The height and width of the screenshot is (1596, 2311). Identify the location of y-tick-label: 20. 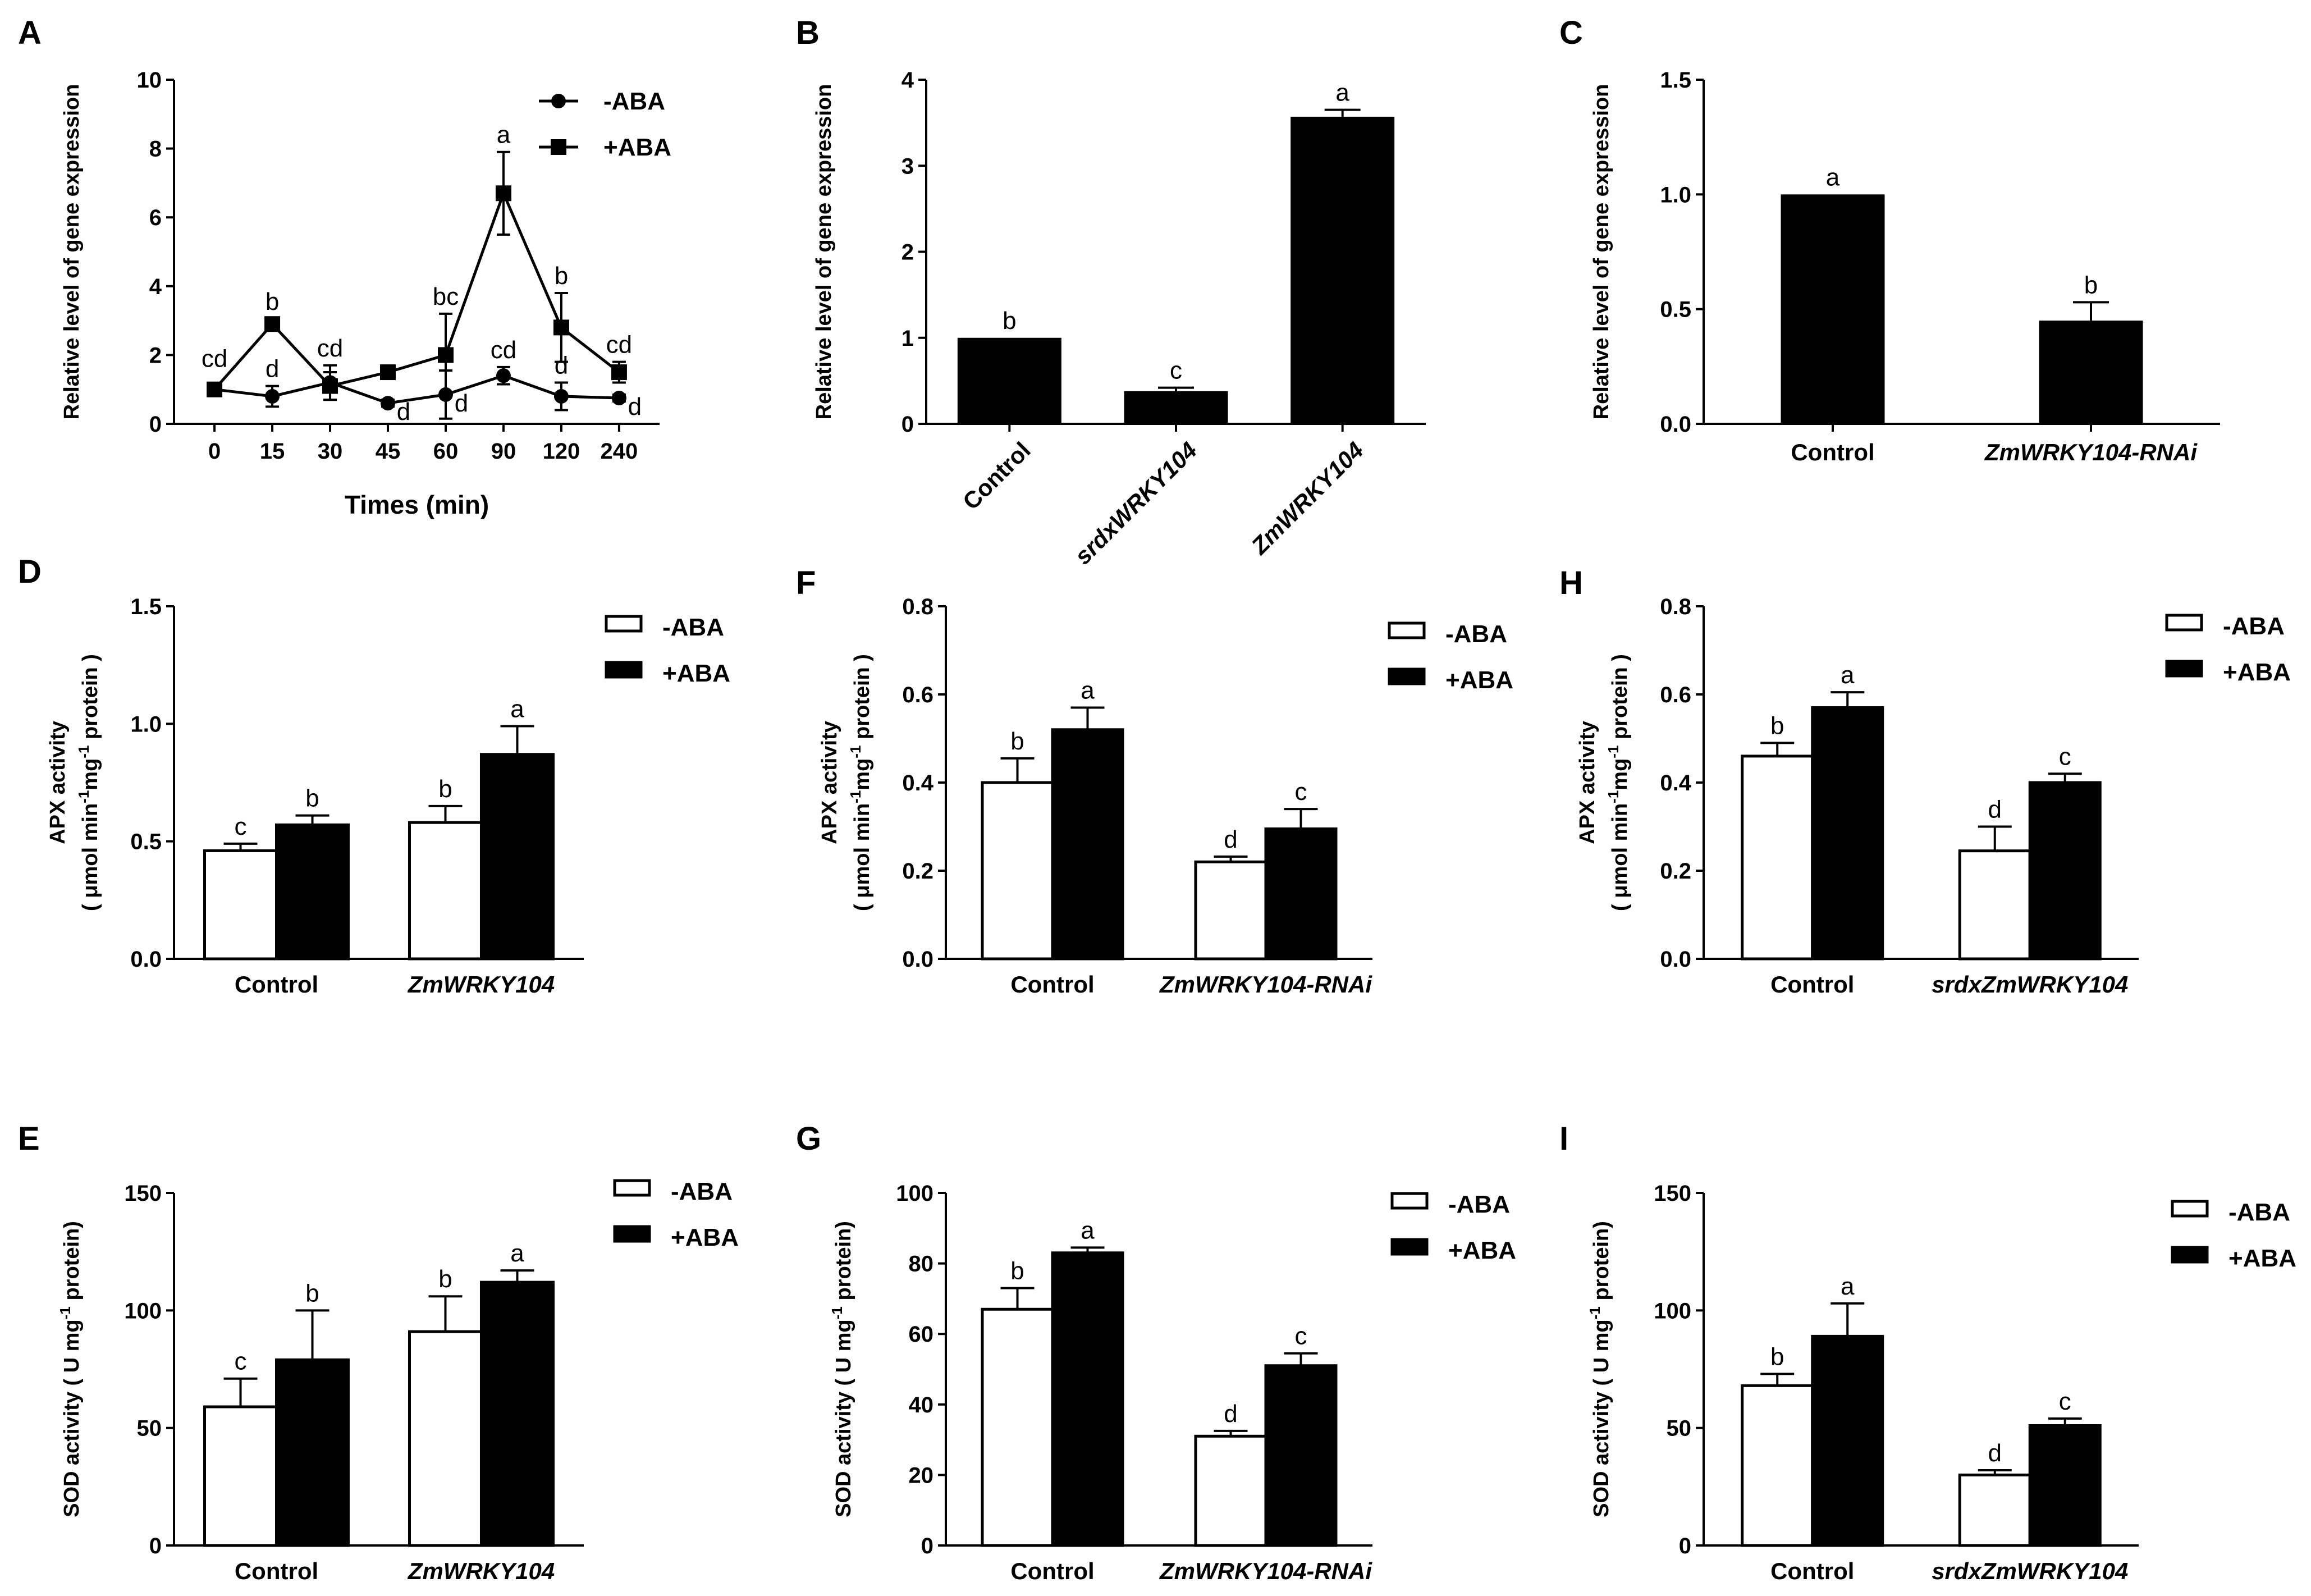
(921, 1475).